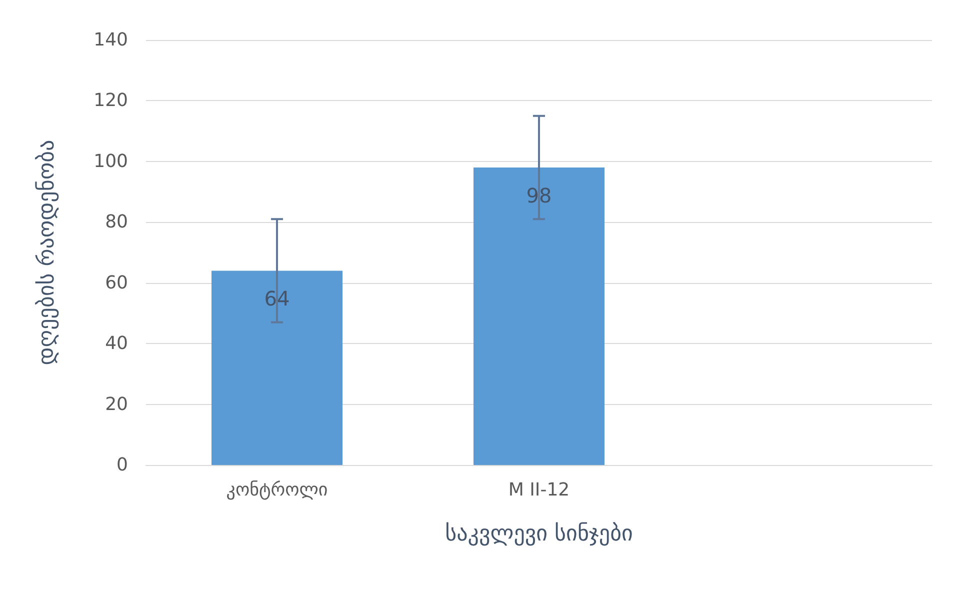 The image size is (960, 590). I want to click on x-axis-title: საკვლევი სინჯები, so click(539, 534).